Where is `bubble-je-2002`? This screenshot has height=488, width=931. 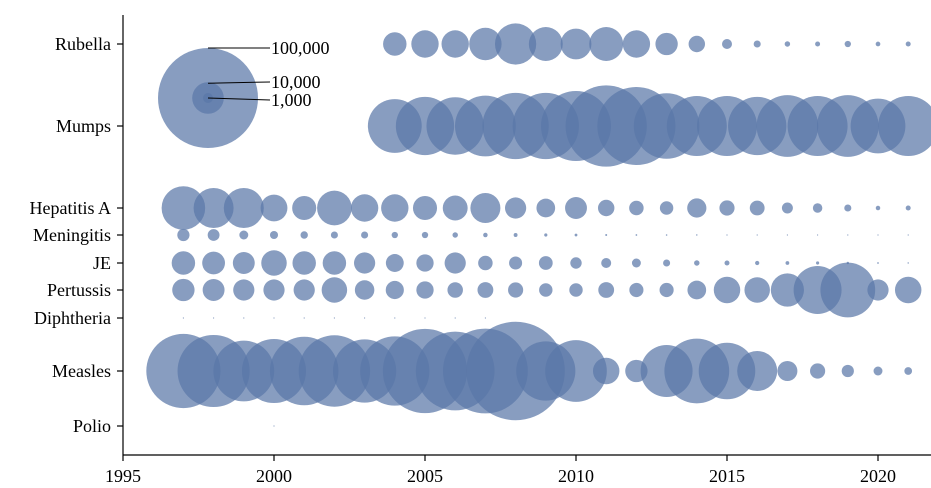 bubble-je-2002 is located at coordinates (334, 263).